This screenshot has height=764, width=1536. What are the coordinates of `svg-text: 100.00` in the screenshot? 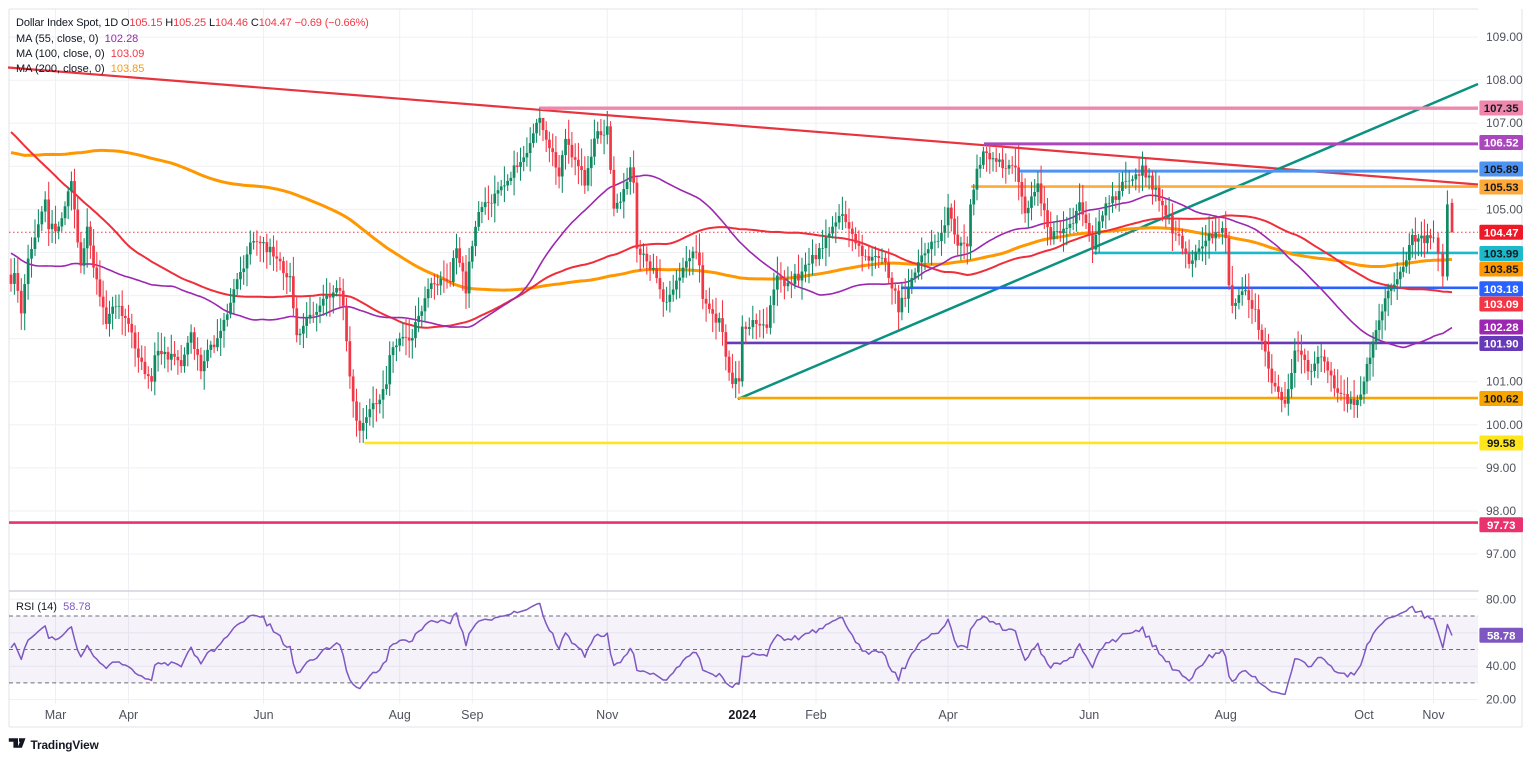 It's located at (1504, 425).